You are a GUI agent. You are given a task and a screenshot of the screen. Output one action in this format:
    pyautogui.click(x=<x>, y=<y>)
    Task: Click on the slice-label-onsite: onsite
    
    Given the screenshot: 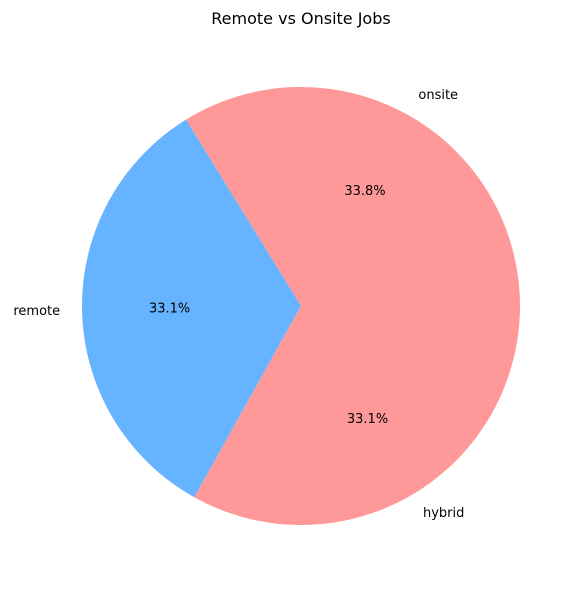 What is the action you would take?
    pyautogui.click(x=438, y=95)
    